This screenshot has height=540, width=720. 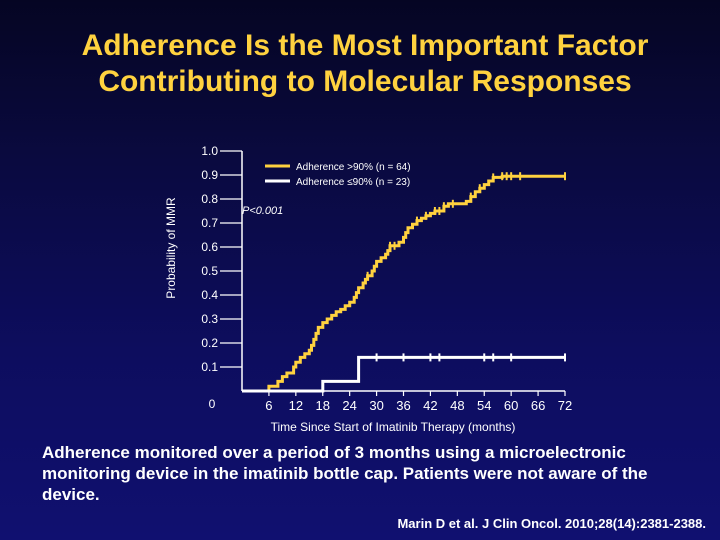 What do you see at coordinates (565, 405) in the screenshot?
I see `x-tick-label: 72` at bounding box center [565, 405].